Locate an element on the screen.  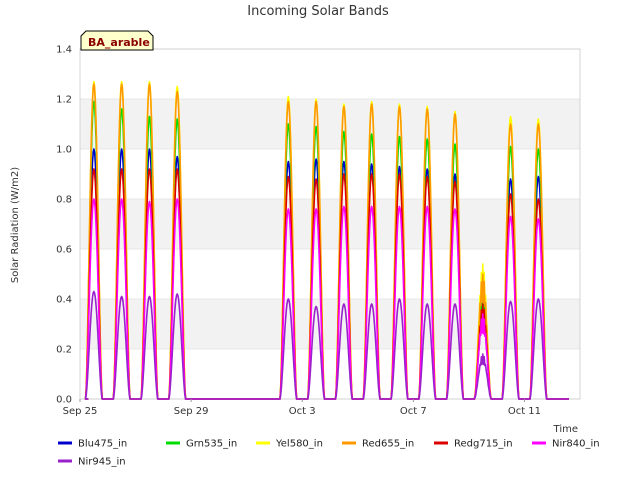
x-tick-label: Oct 11 is located at coordinates (524, 411).